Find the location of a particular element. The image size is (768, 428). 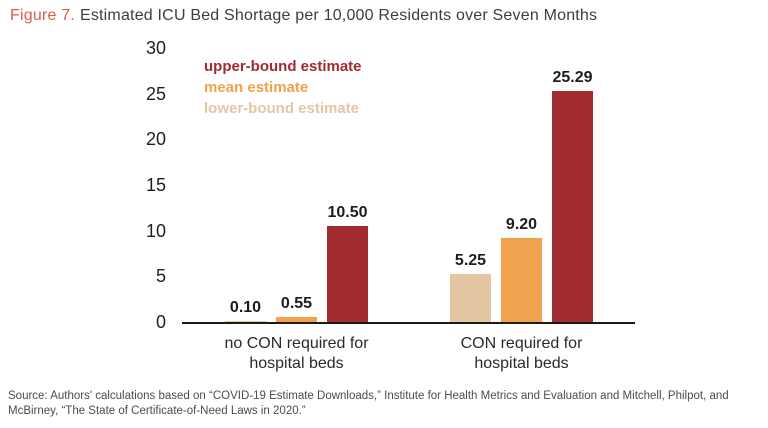

bar-value-label: 0.55 is located at coordinates (296, 303).